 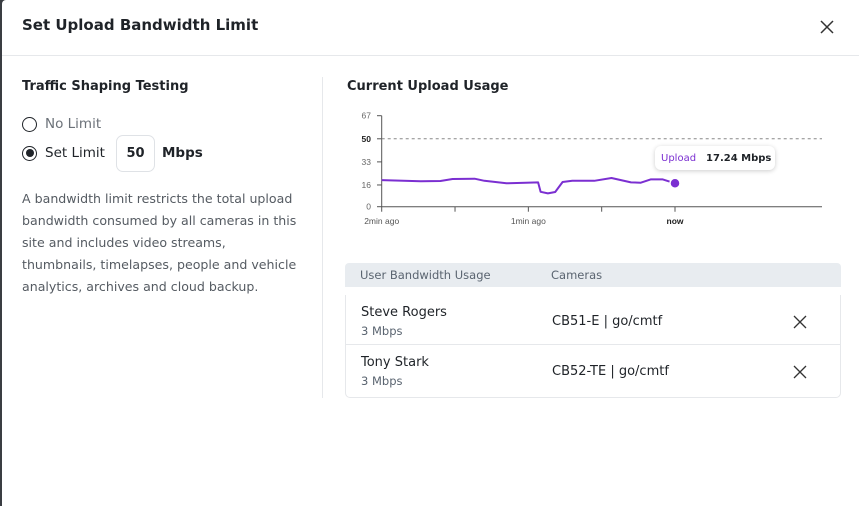 I want to click on table-header: User Bandwidth Usage Cameras, so click(x=593, y=275).